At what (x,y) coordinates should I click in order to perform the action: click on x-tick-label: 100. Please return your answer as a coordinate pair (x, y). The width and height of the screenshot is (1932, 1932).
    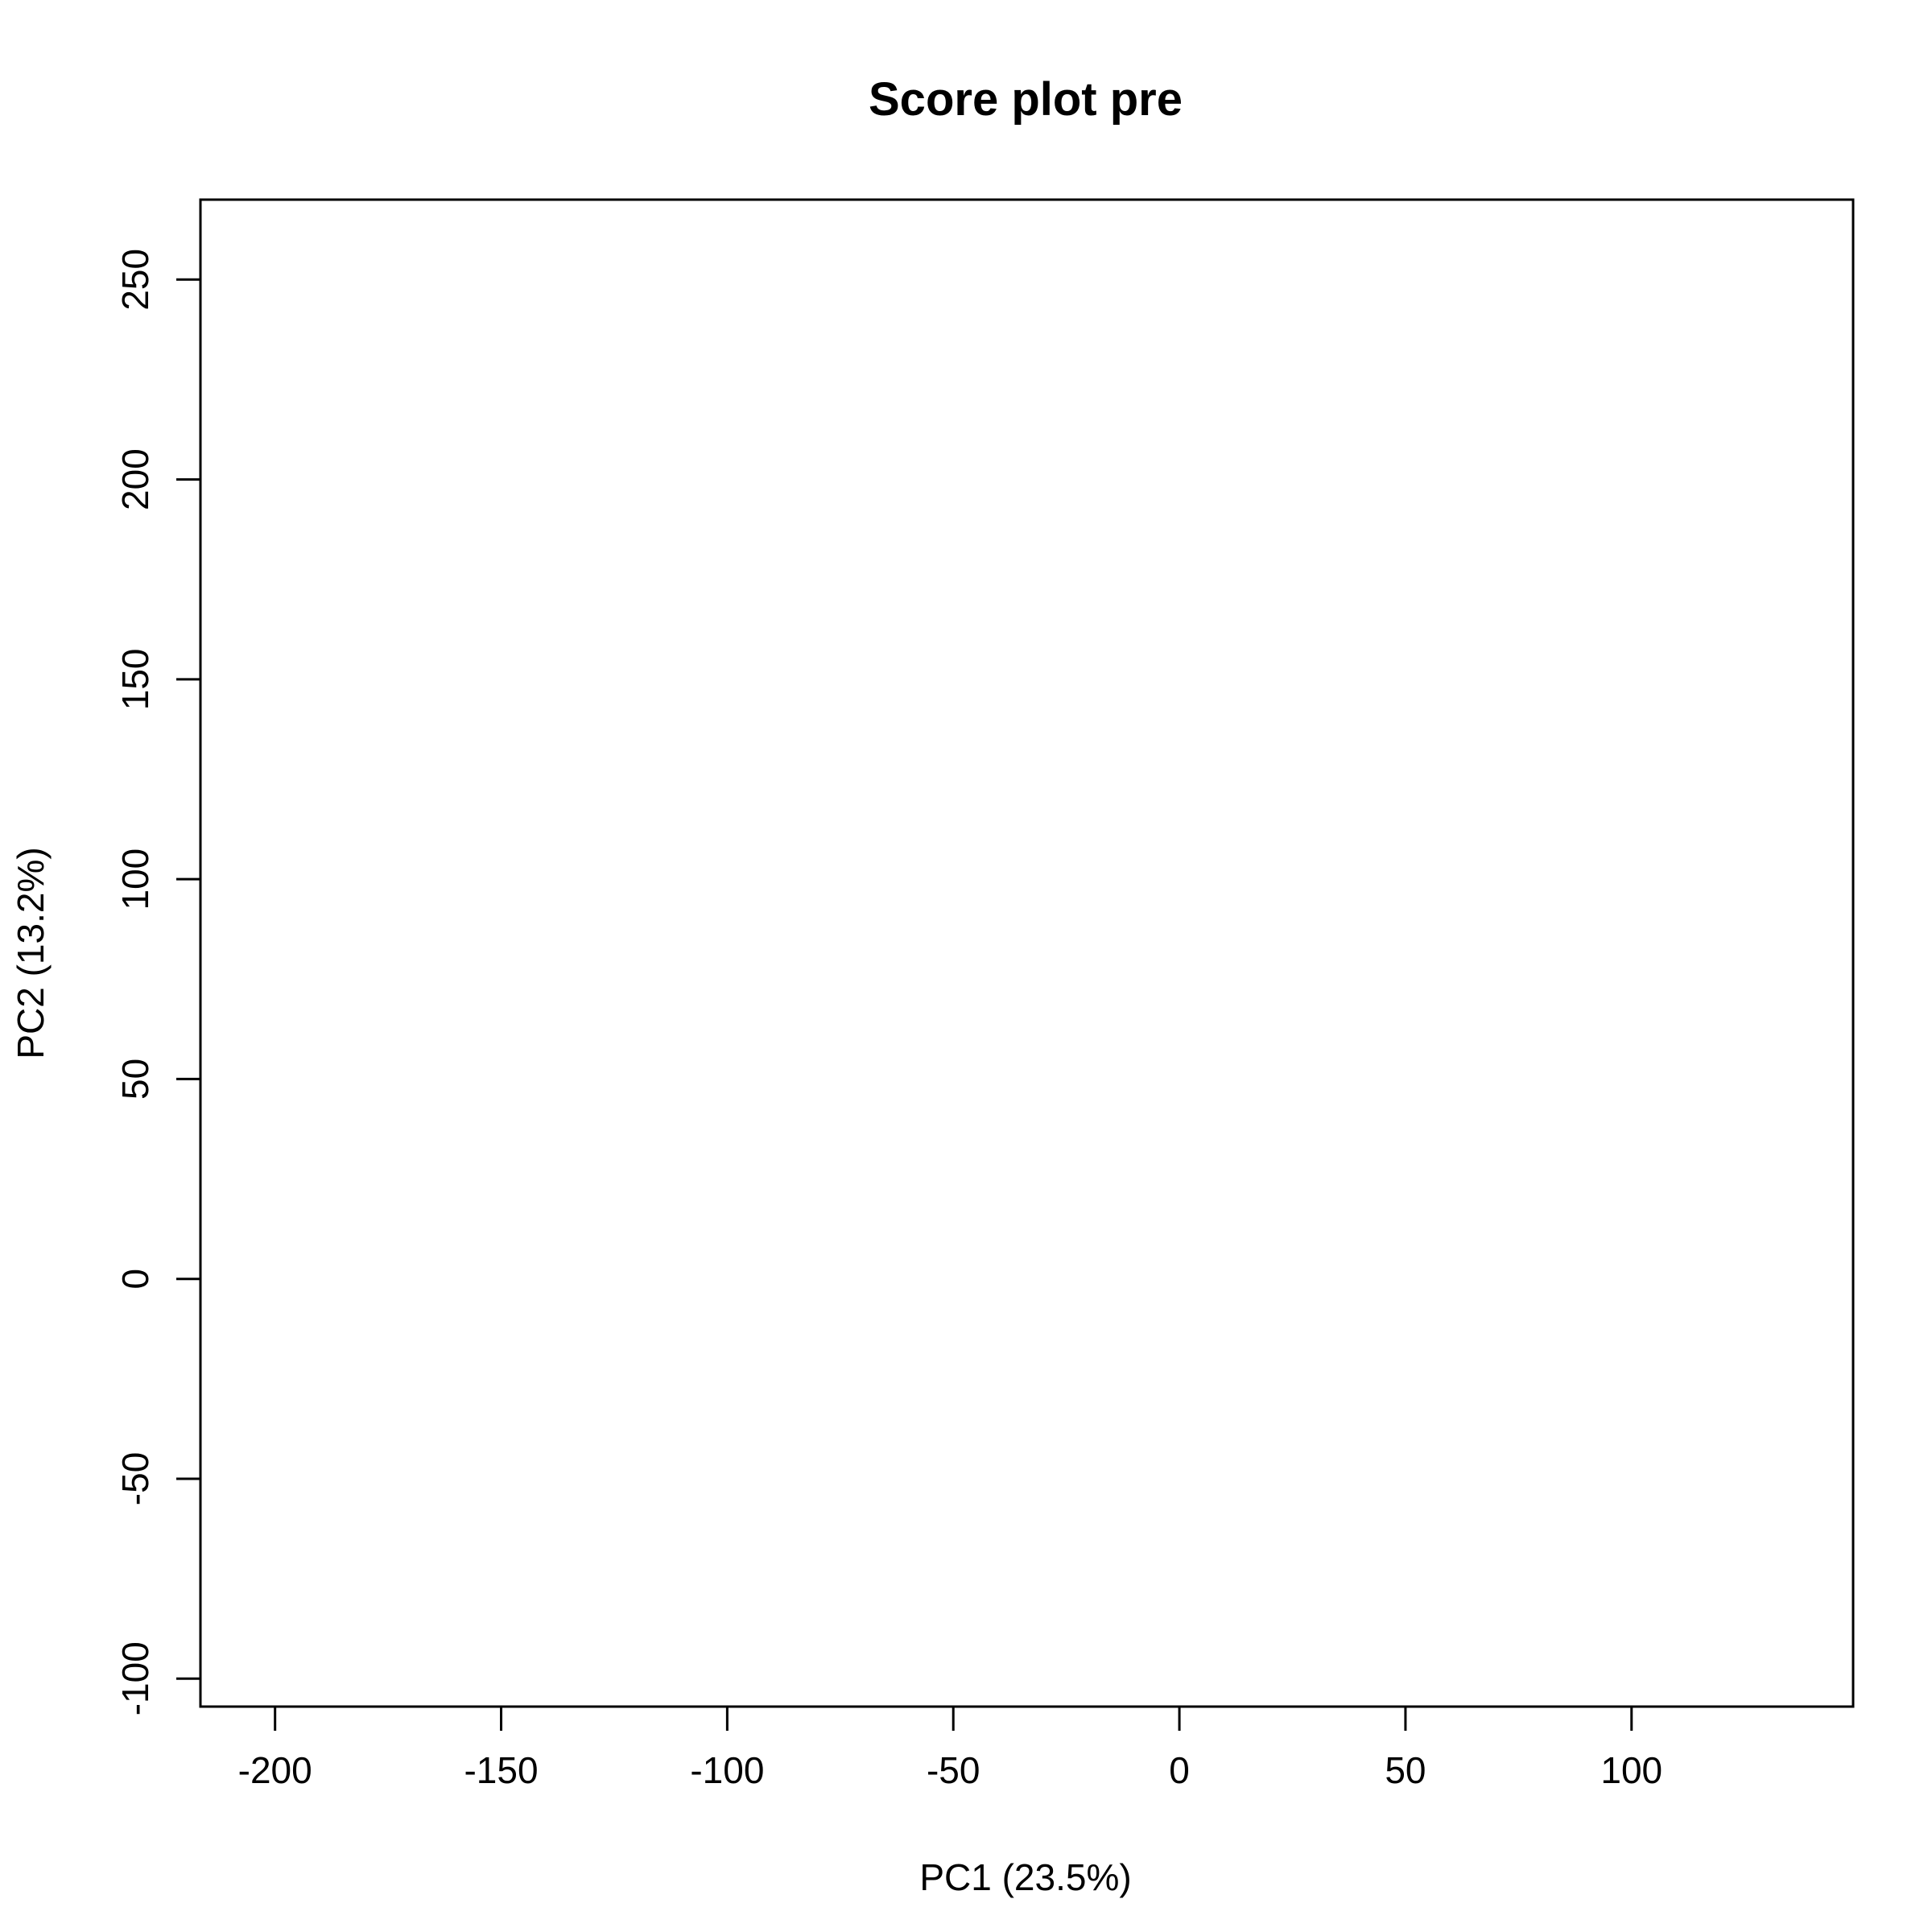
    Looking at the image, I should click on (1631, 1770).